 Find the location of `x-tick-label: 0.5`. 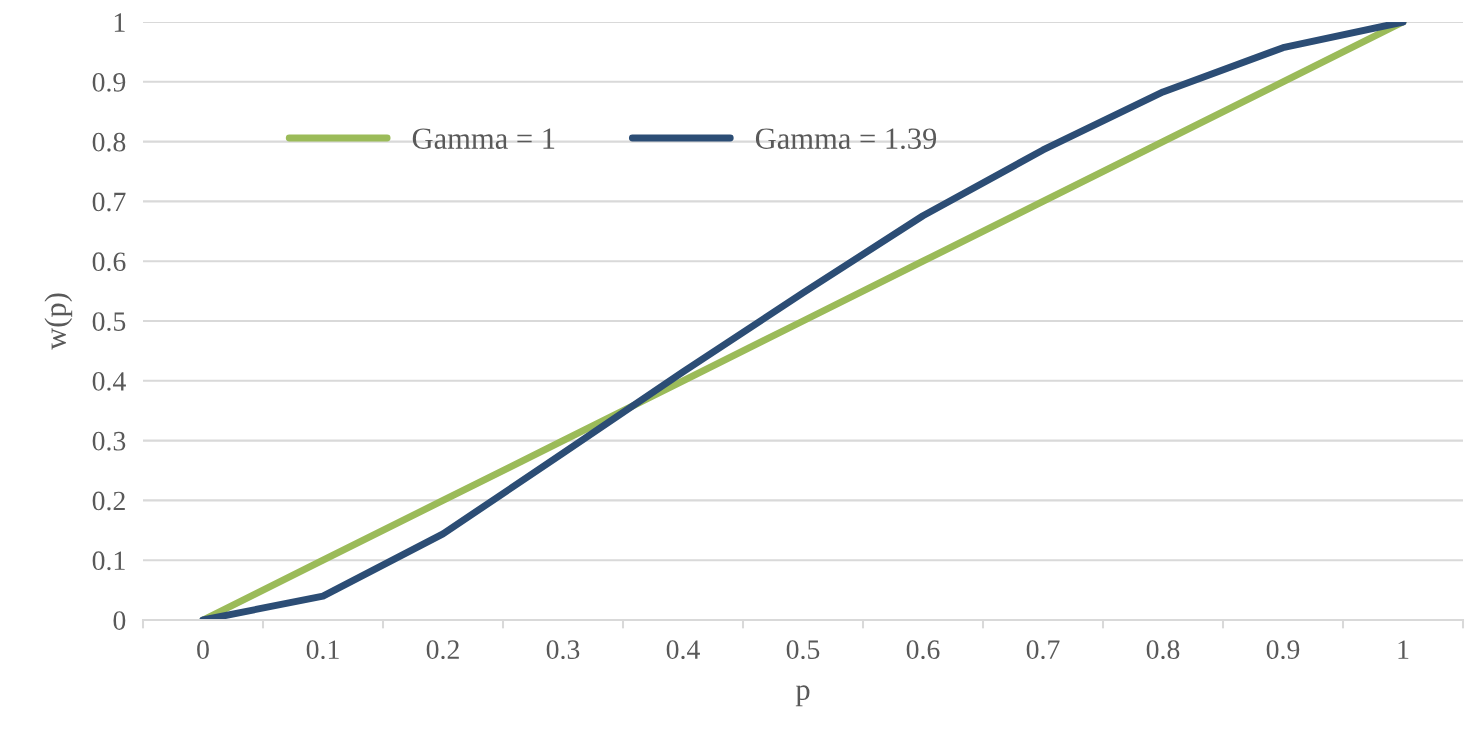

x-tick-label: 0.5 is located at coordinates (803, 650).